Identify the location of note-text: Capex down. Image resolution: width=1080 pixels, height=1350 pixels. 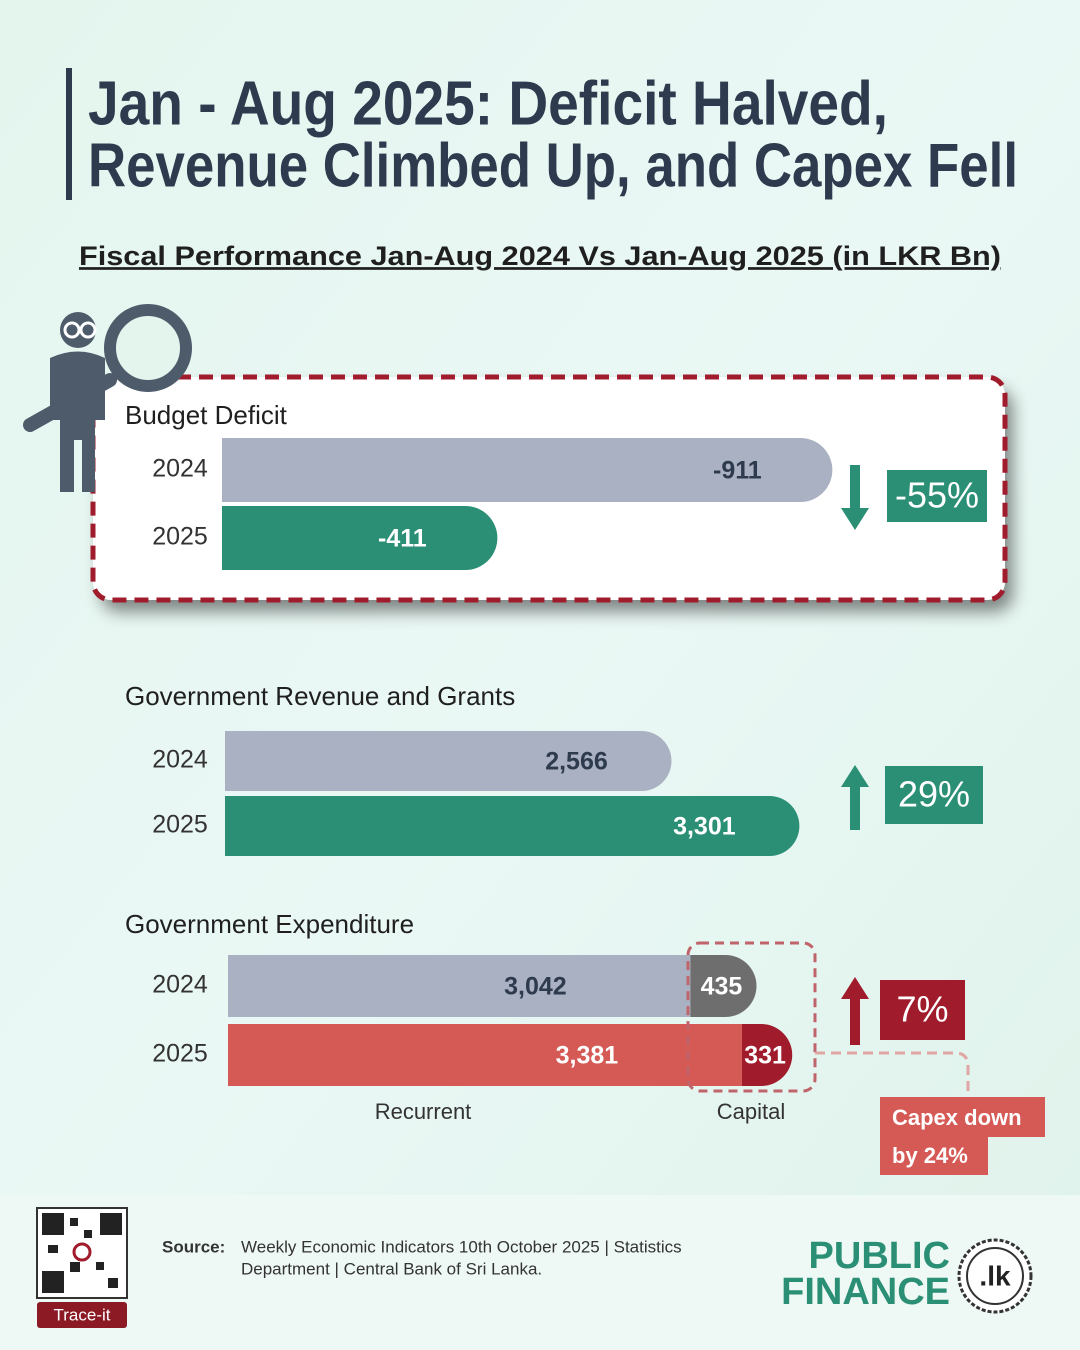
(957, 1117).